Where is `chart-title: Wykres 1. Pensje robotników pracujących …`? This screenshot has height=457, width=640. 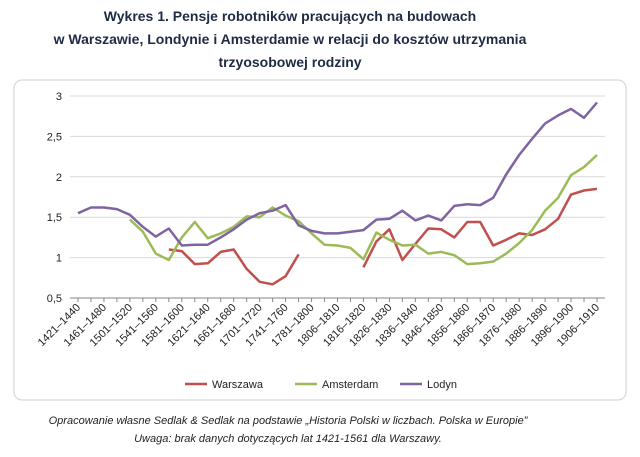 chart-title: Wykres 1. Pensje robotników pracujących … is located at coordinates (290, 16).